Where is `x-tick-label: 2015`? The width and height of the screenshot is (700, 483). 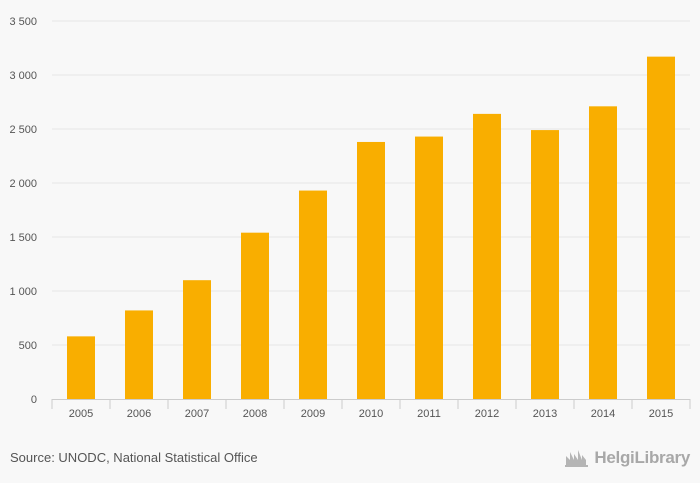
x-tick-label: 2015 is located at coordinates (661, 414).